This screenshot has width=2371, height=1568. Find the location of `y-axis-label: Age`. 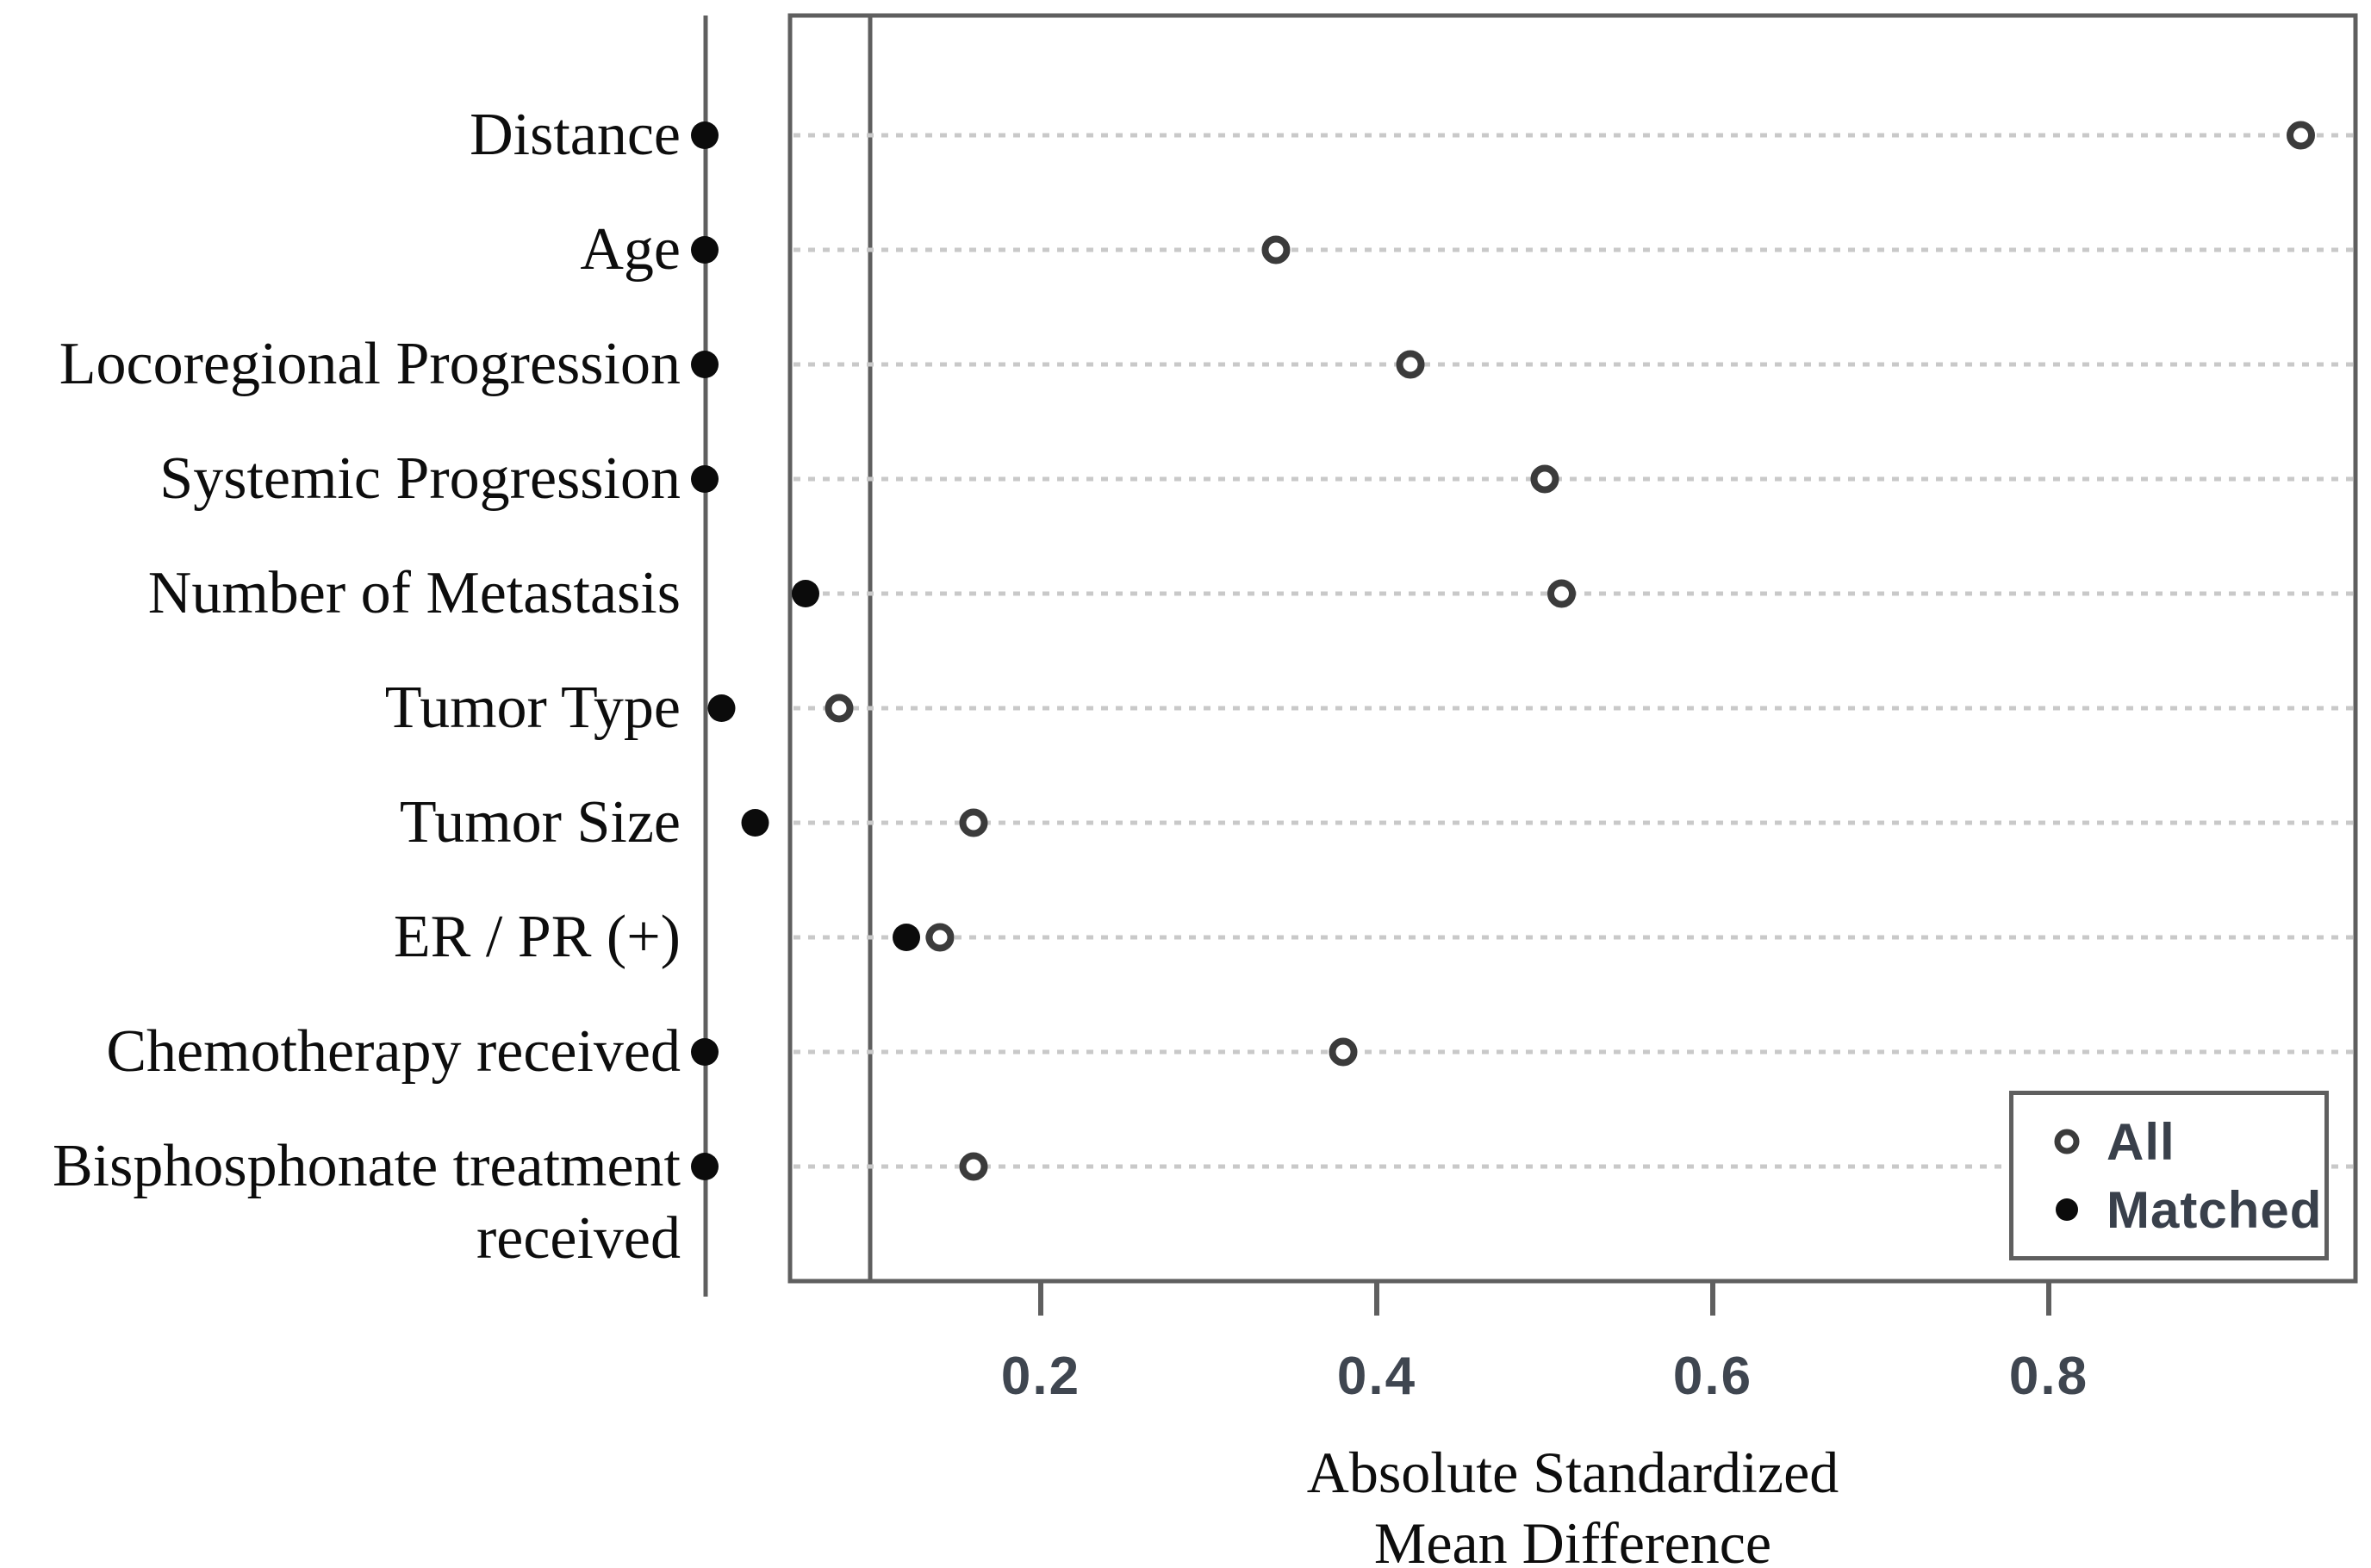

y-axis-label: Age is located at coordinates (630, 250).